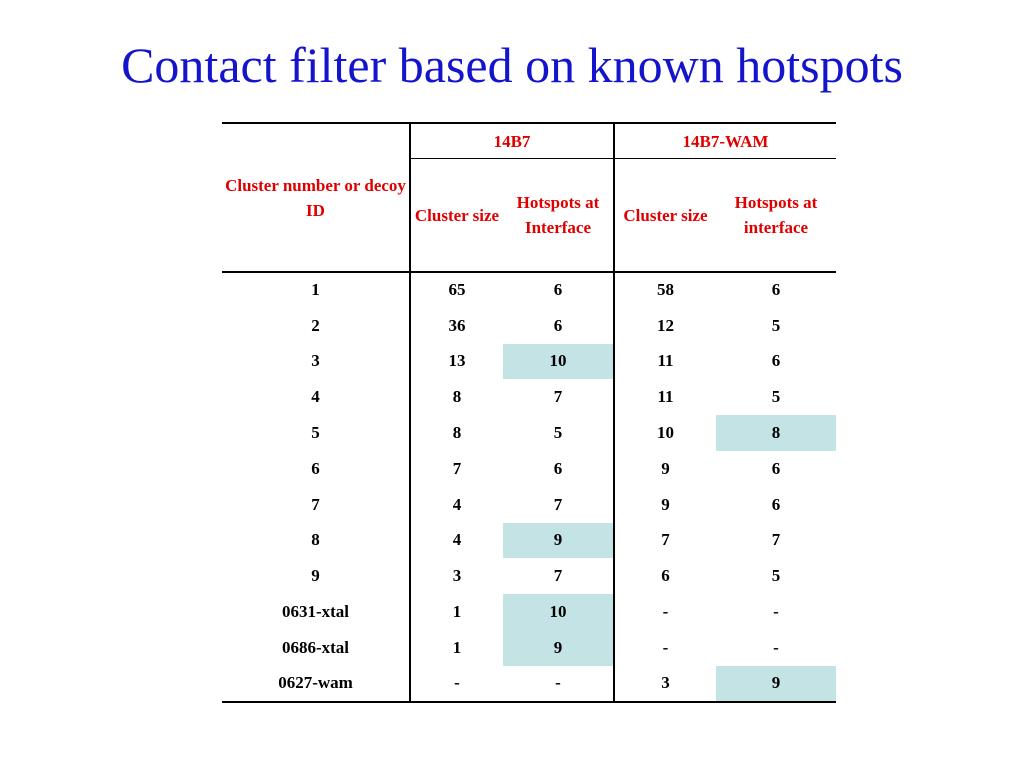 The width and height of the screenshot is (1024, 768). I want to click on table-cell: 13, so click(457, 361).